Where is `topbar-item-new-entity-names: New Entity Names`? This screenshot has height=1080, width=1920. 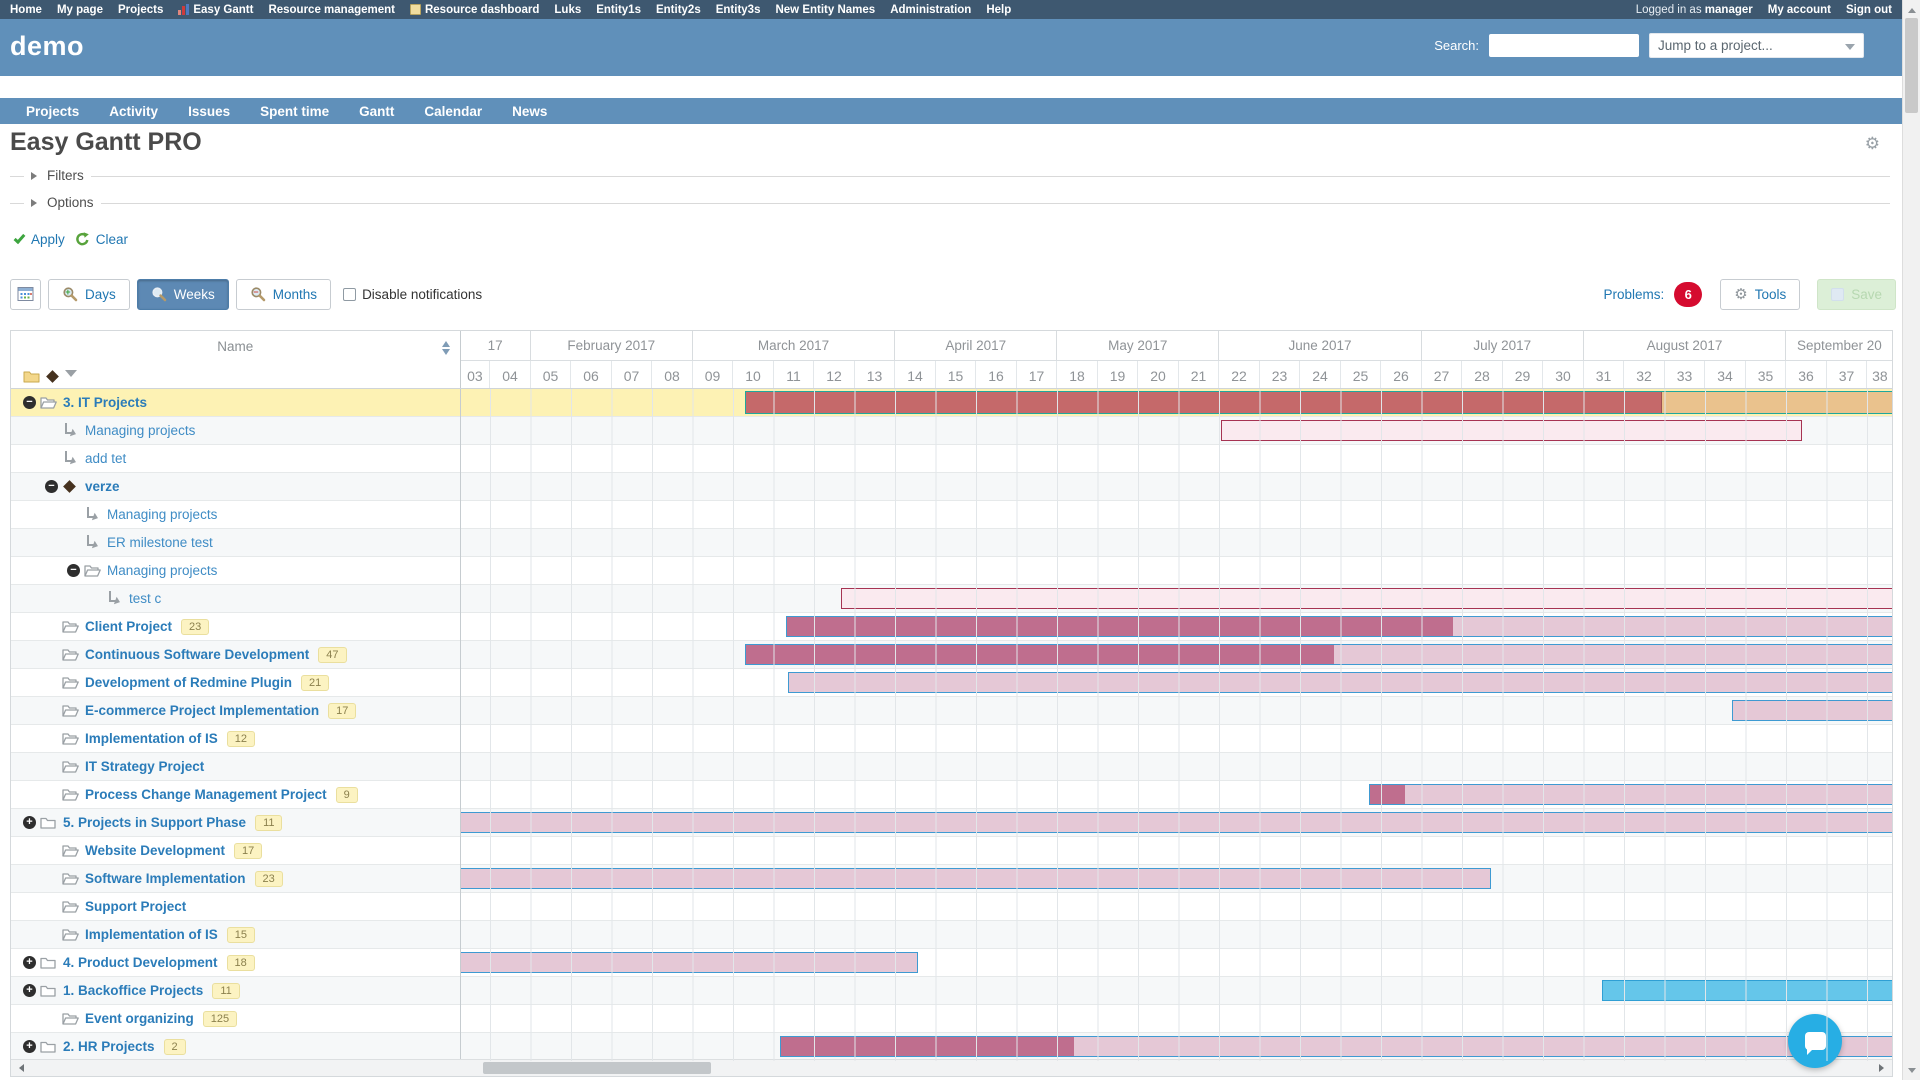
topbar-item-new-entity-names: New Entity Names is located at coordinates (825, 10).